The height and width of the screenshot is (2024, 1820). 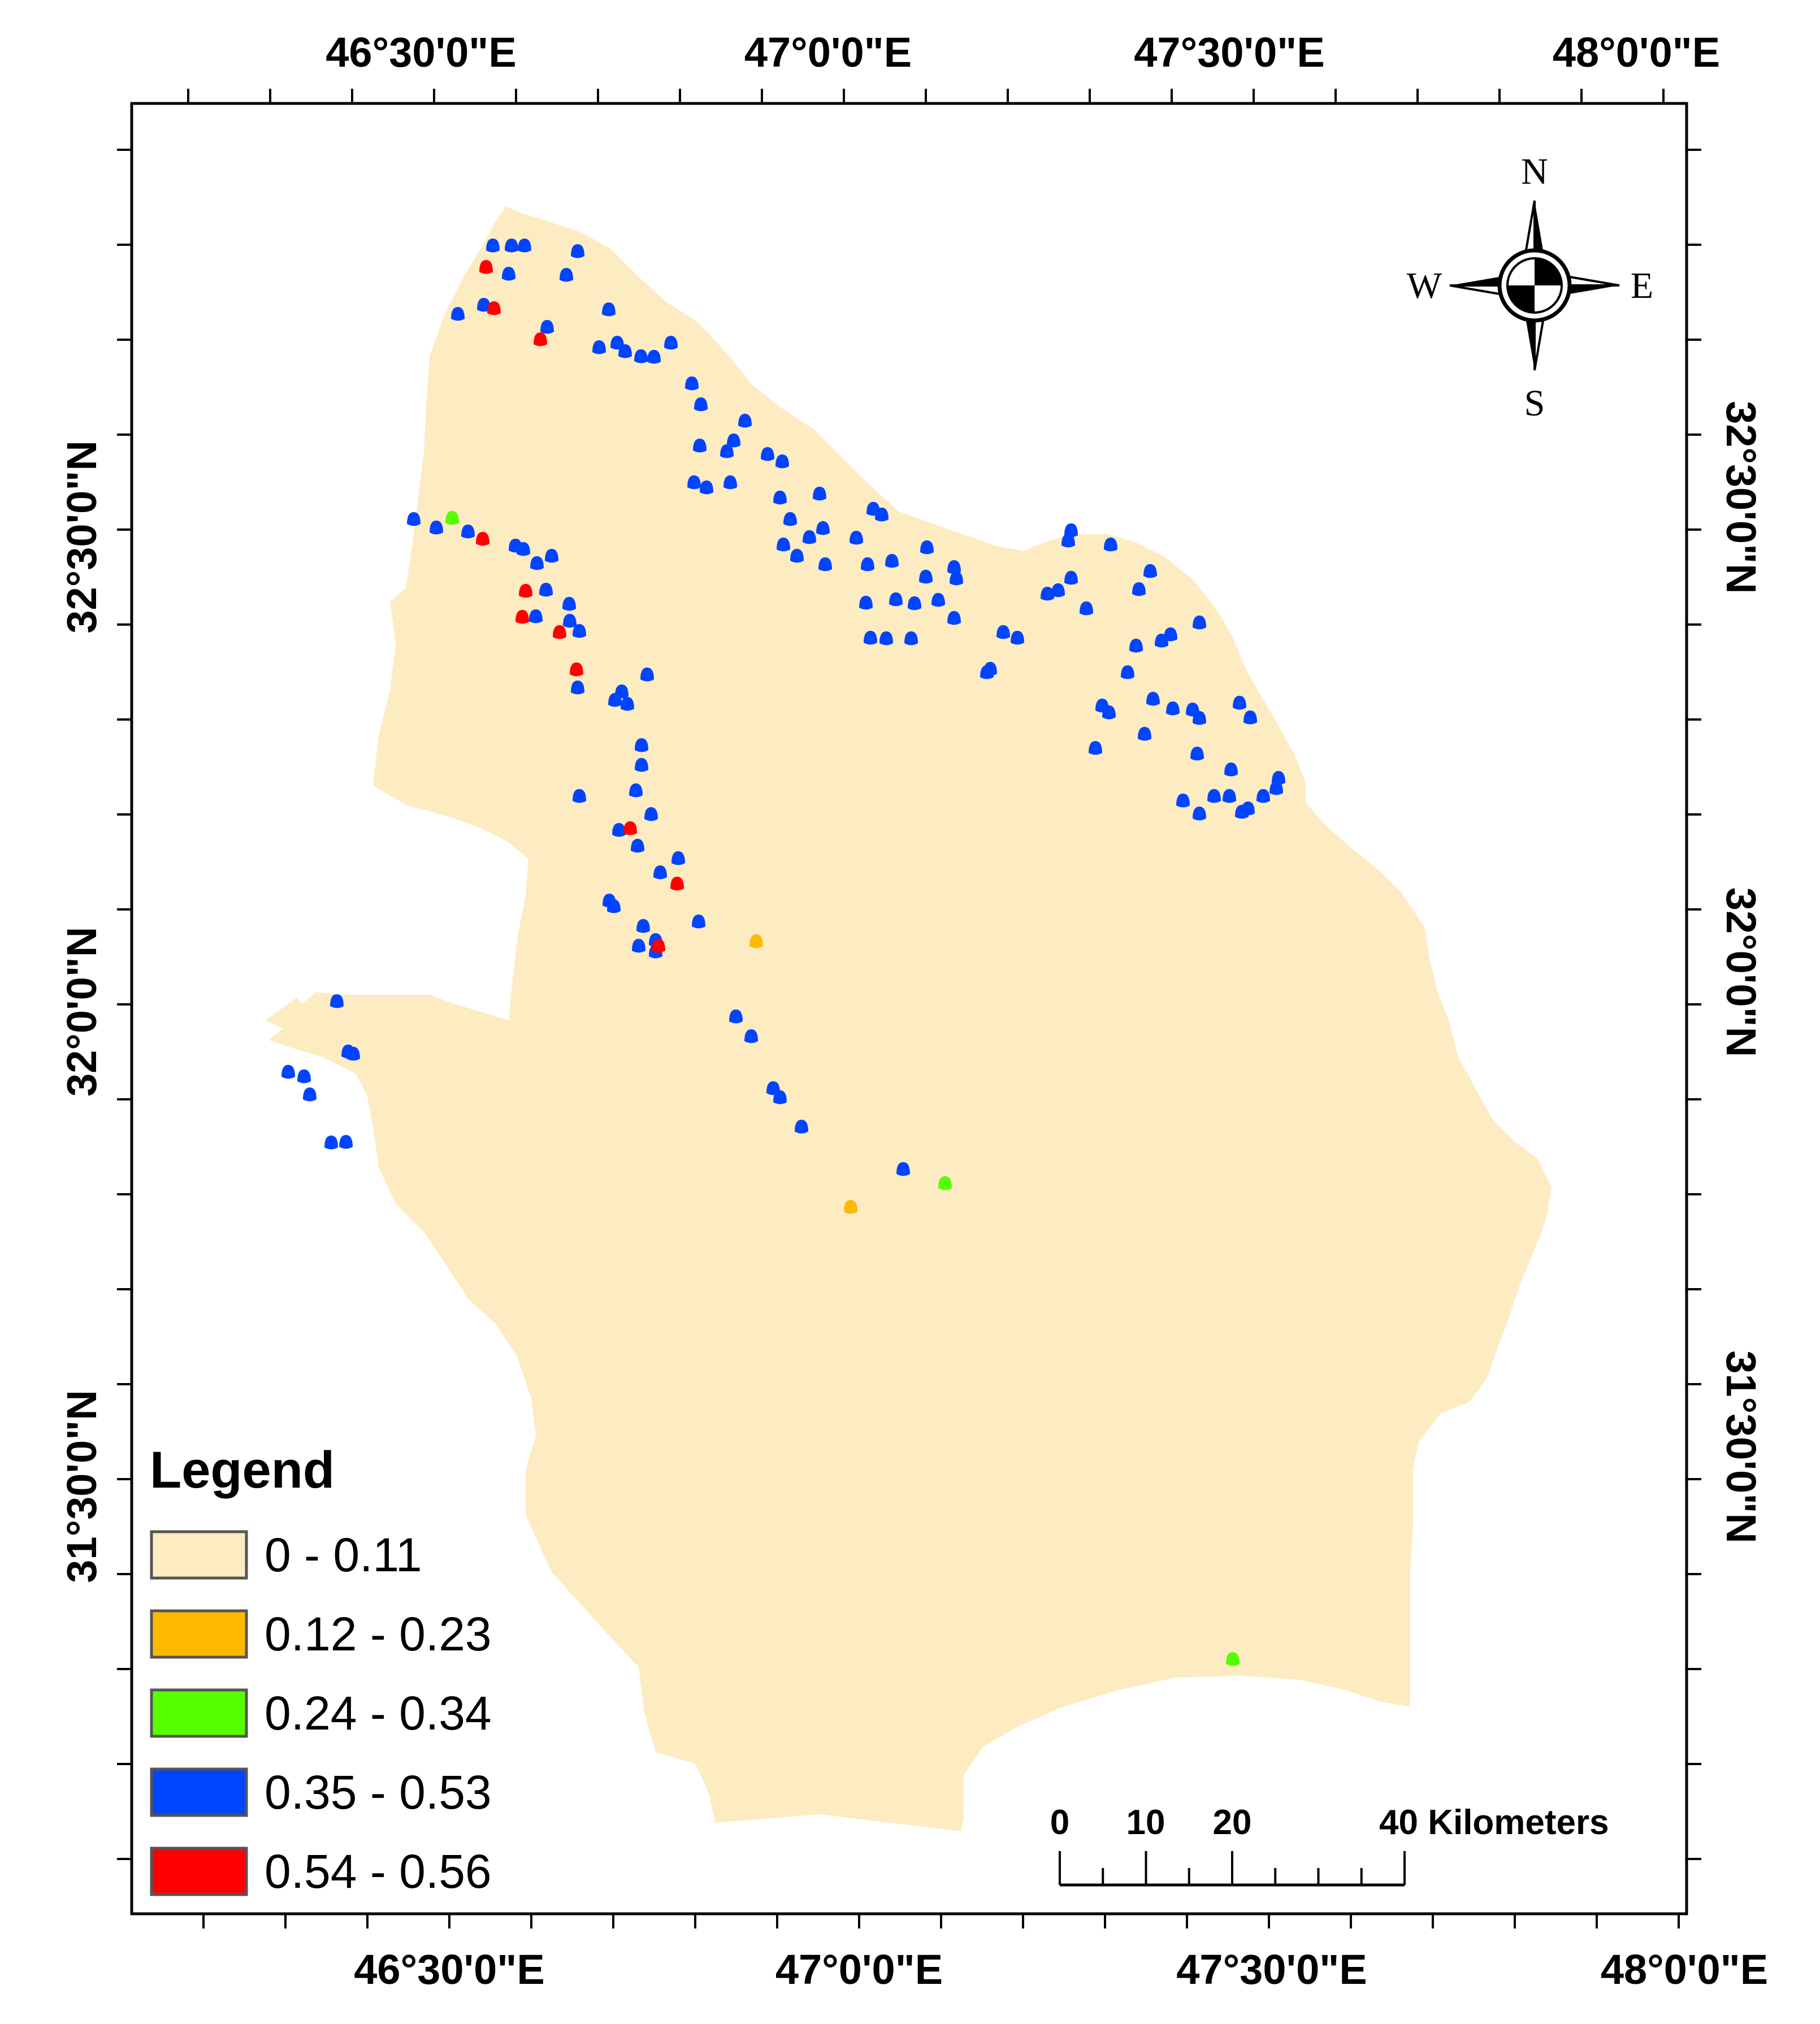 I want to click on latitude-labels-left: 32°30'0"N 32°0'0"N 31°30'0"N, so click(x=81, y=1011).